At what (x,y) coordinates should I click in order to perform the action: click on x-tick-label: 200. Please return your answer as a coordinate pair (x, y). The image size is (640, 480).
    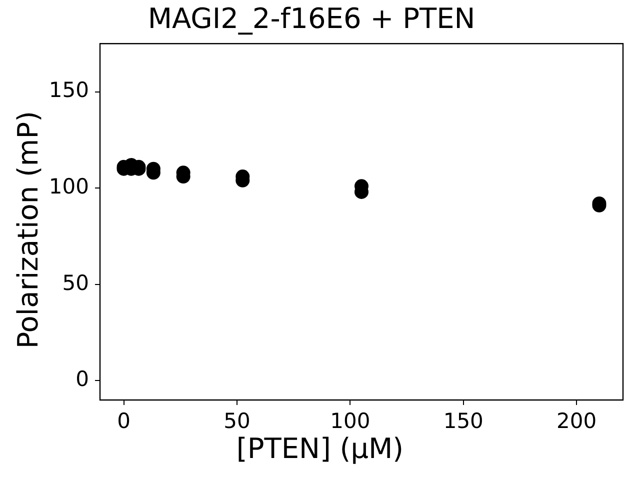
    Looking at the image, I should click on (576, 421).